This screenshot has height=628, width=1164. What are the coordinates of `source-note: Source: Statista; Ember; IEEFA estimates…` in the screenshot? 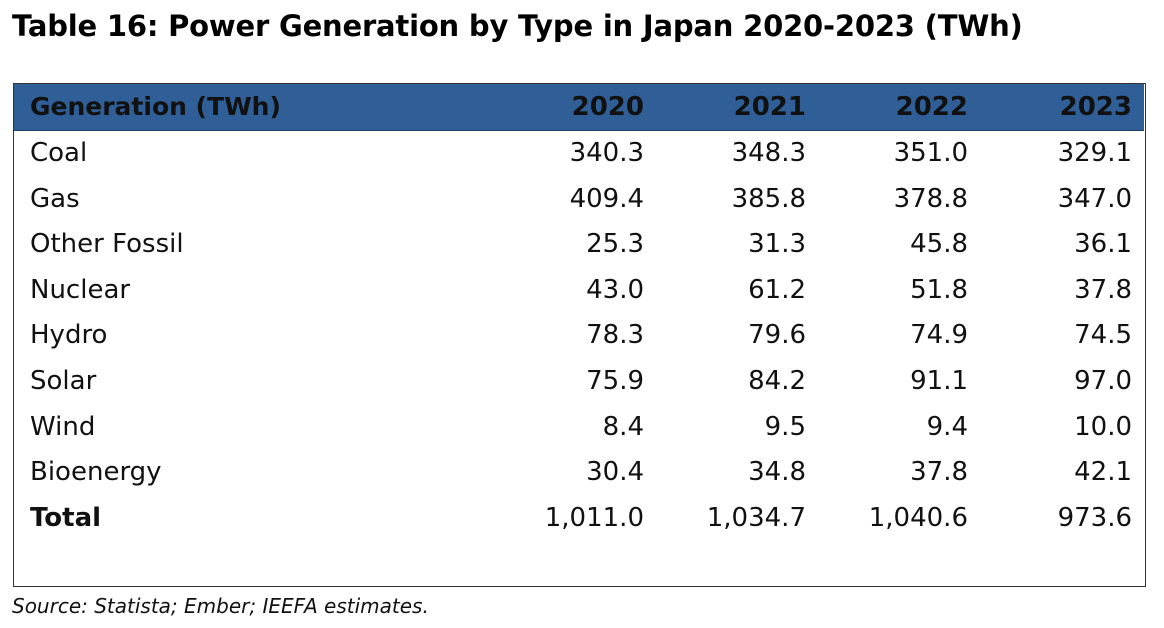 It's located at (220, 606).